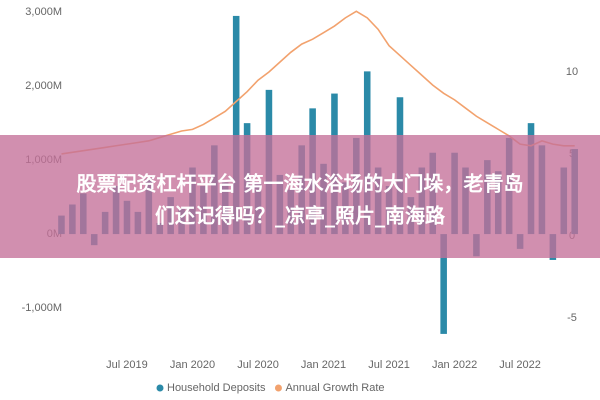  I want to click on x-tick-label: Jul 2019, so click(127, 365).